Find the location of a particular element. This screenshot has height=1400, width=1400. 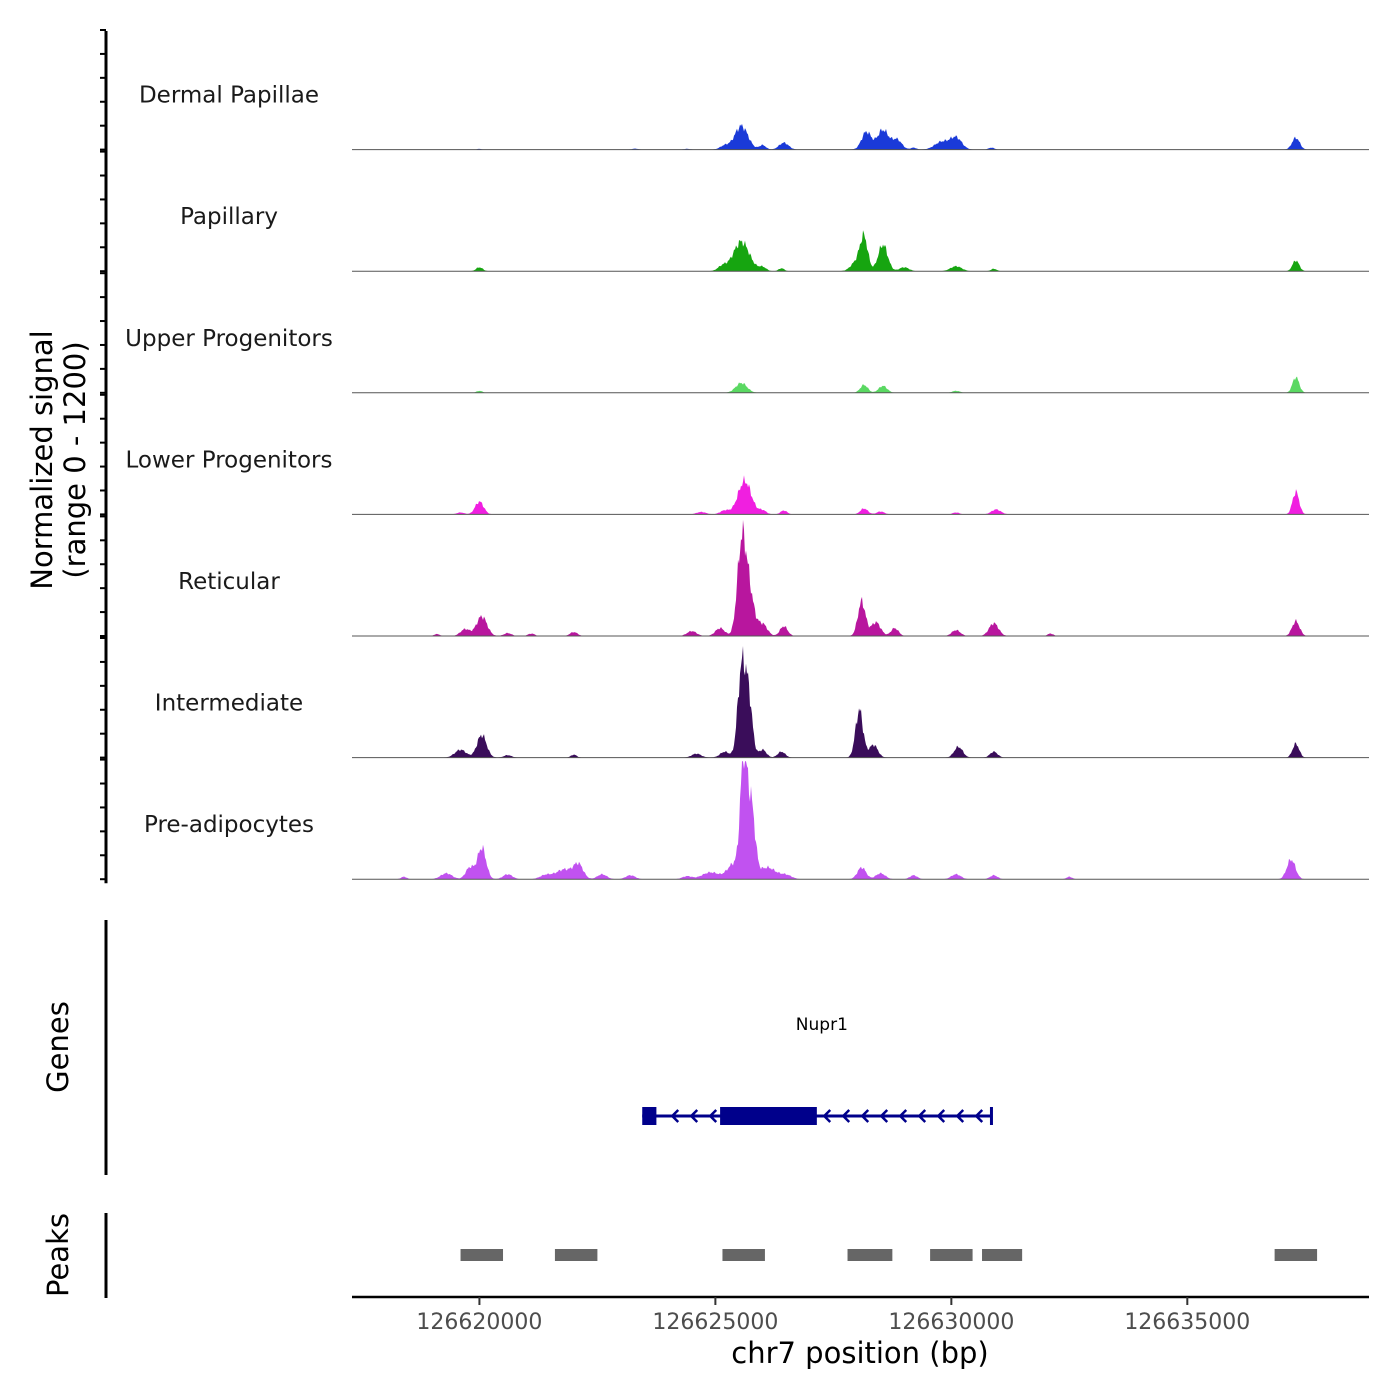

x-tick-label: 126625000 is located at coordinates (715, 1322).